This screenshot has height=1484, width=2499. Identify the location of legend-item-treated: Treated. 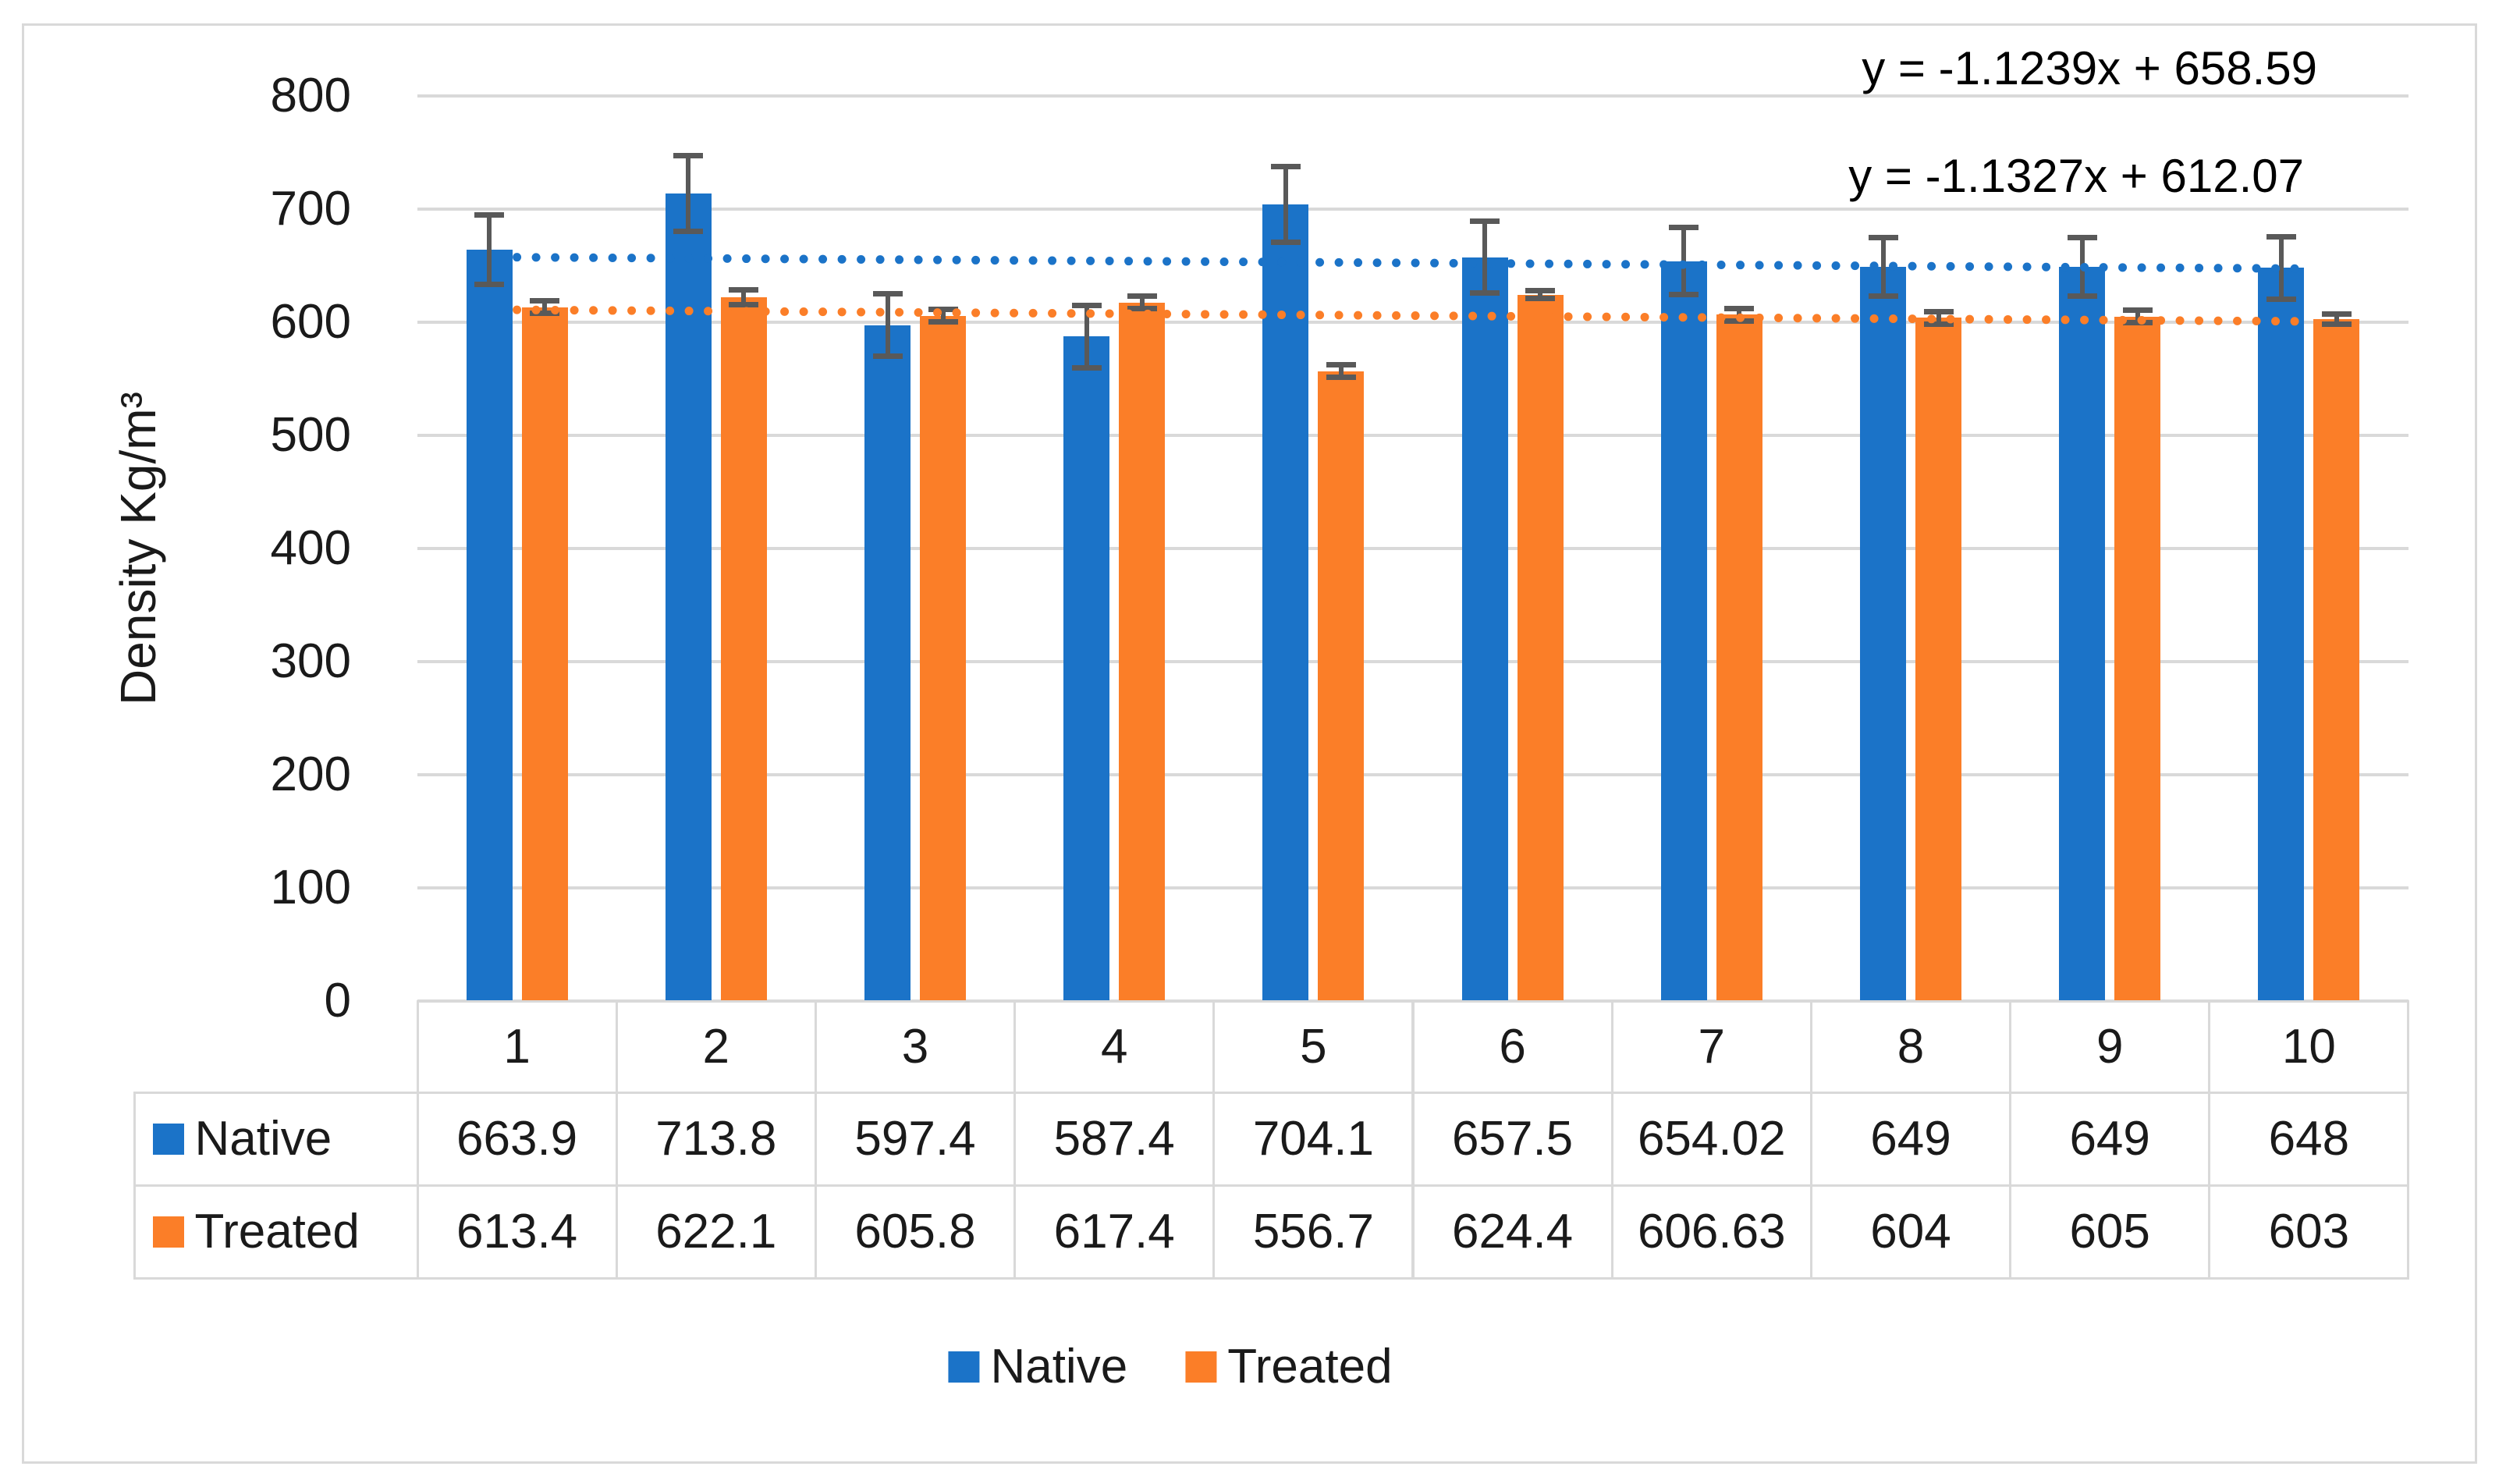
(1289, 1366).